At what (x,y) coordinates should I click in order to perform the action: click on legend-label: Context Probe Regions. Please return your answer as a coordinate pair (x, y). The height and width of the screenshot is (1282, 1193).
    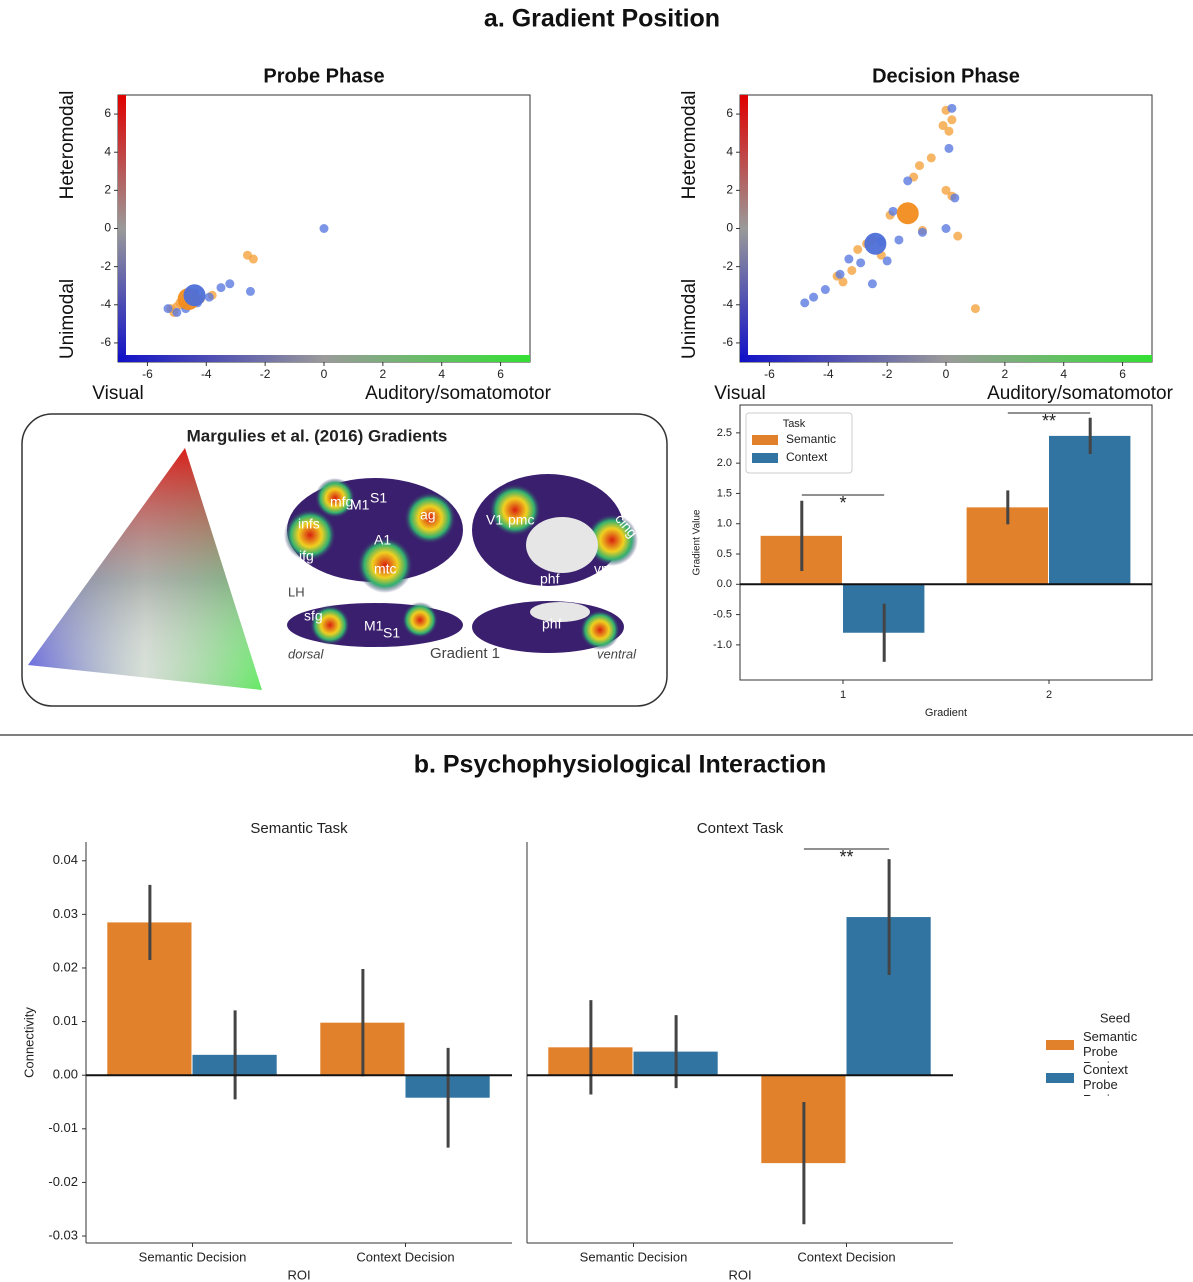
    Looking at the image, I should click on (1107, 1079).